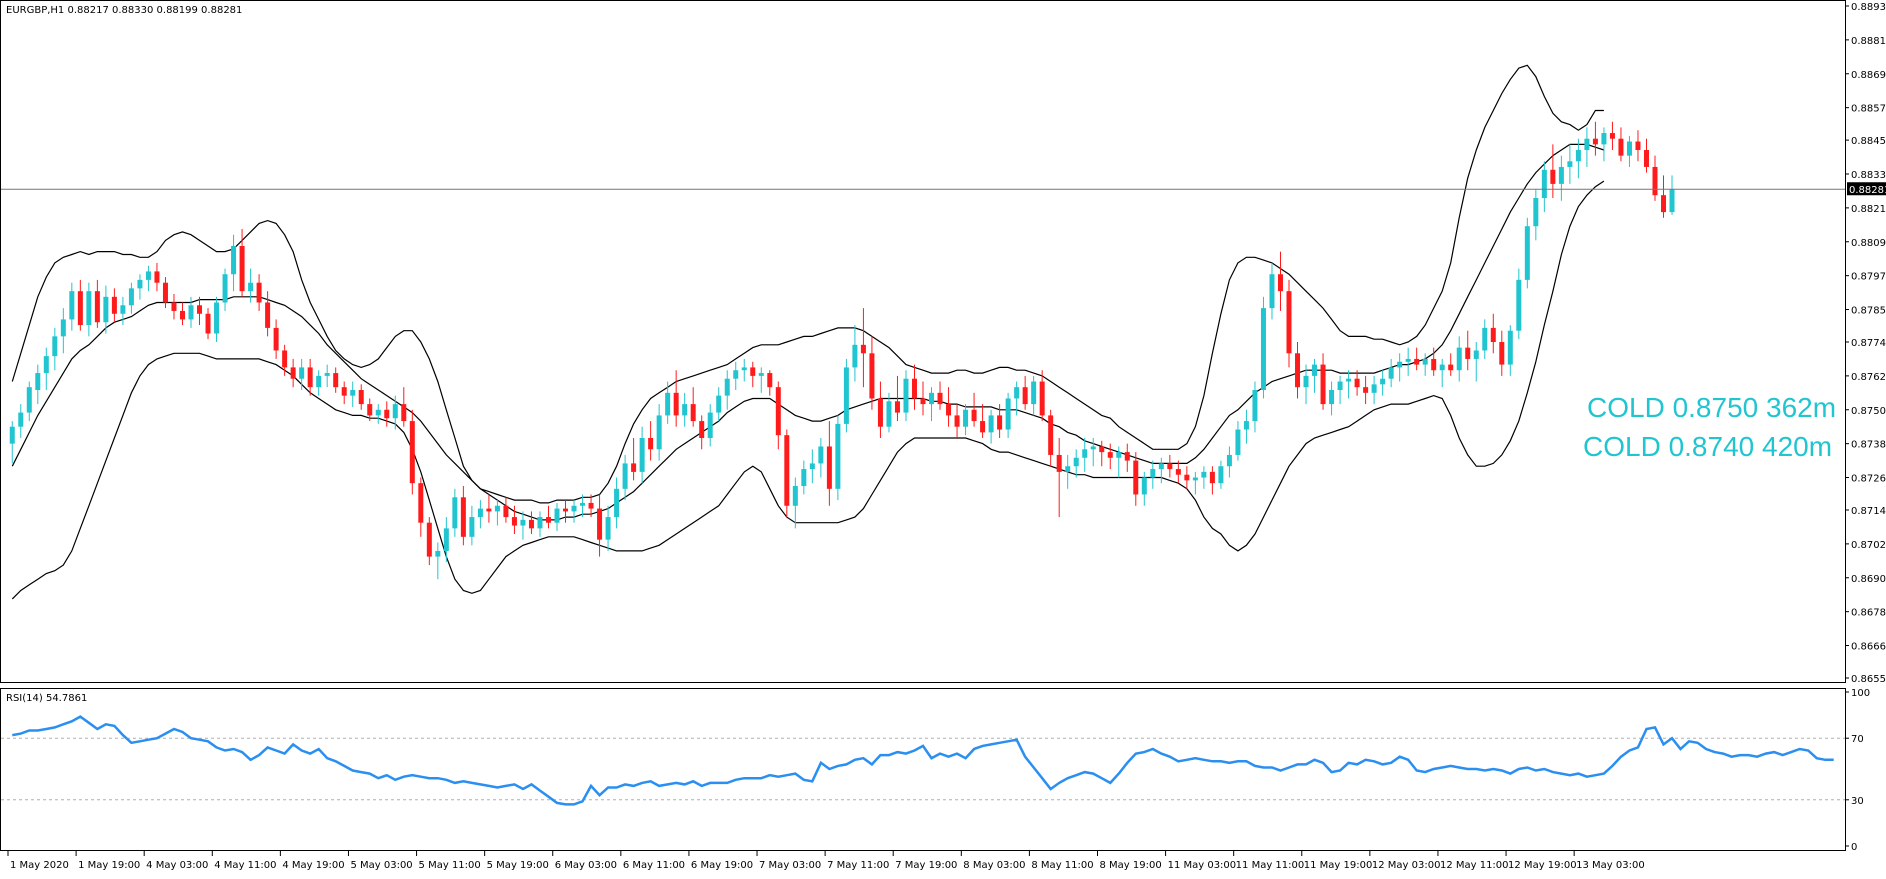  Describe the element at coordinates (450, 865) in the screenshot. I see `time-tick-label: 5 May 11:00` at that location.